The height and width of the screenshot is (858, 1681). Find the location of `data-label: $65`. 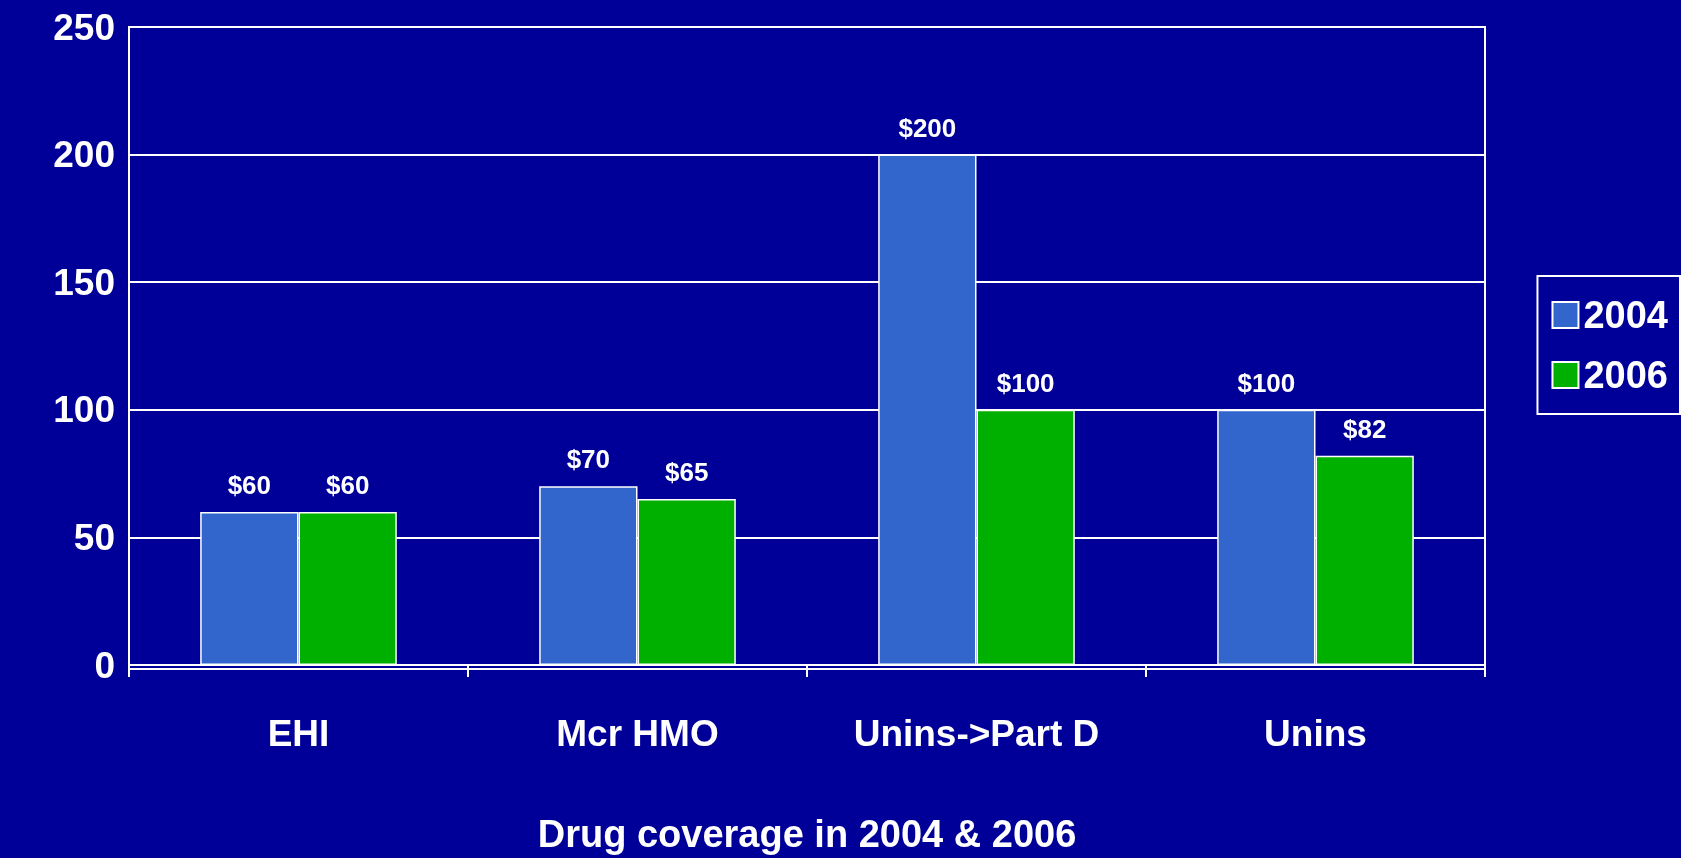

data-label: $65 is located at coordinates (686, 472).